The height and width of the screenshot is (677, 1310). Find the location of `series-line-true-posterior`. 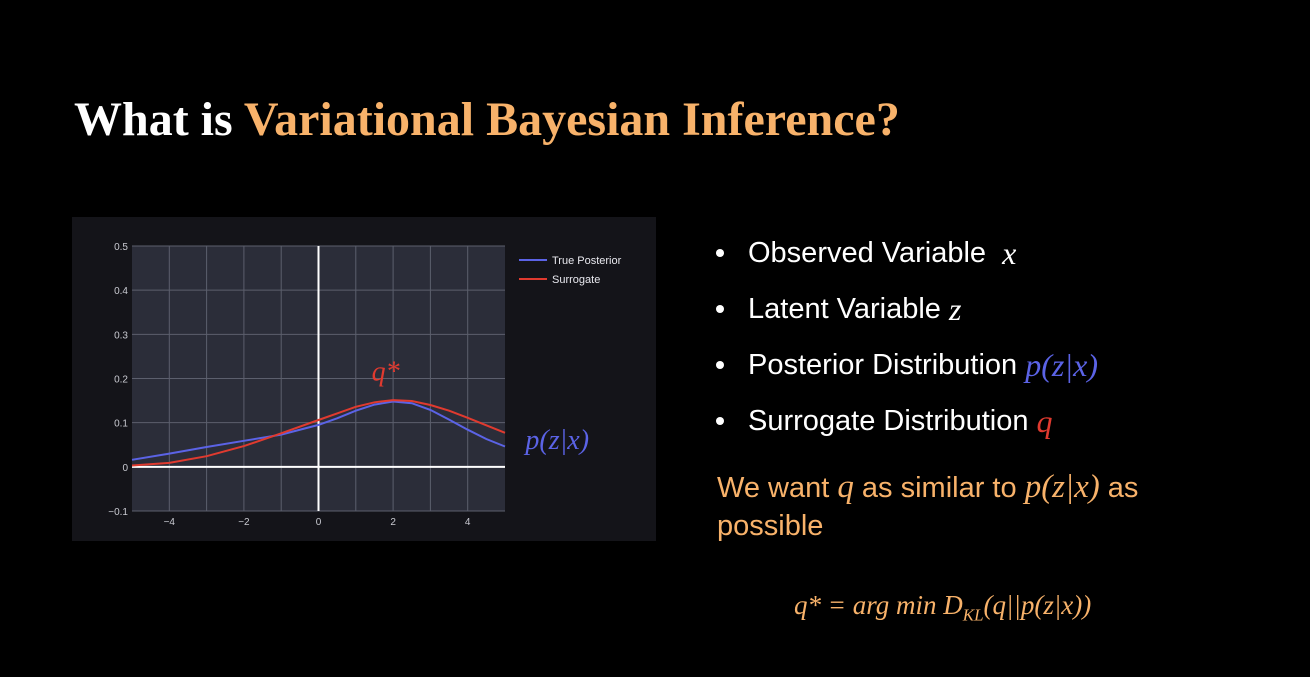

series-line-true-posterior is located at coordinates (318, 430).